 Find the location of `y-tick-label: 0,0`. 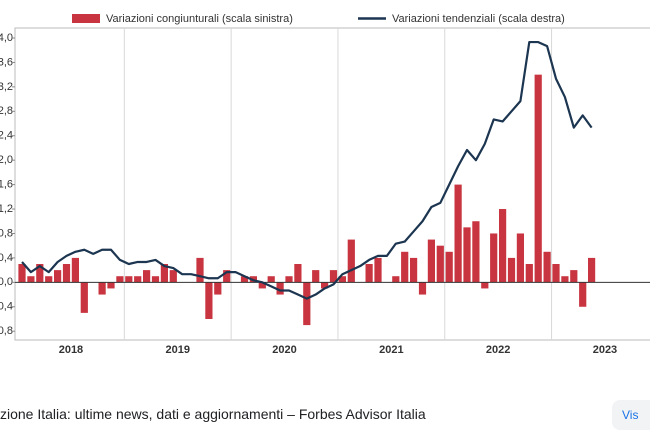

y-tick-label: 0,0 is located at coordinates (6, 282).